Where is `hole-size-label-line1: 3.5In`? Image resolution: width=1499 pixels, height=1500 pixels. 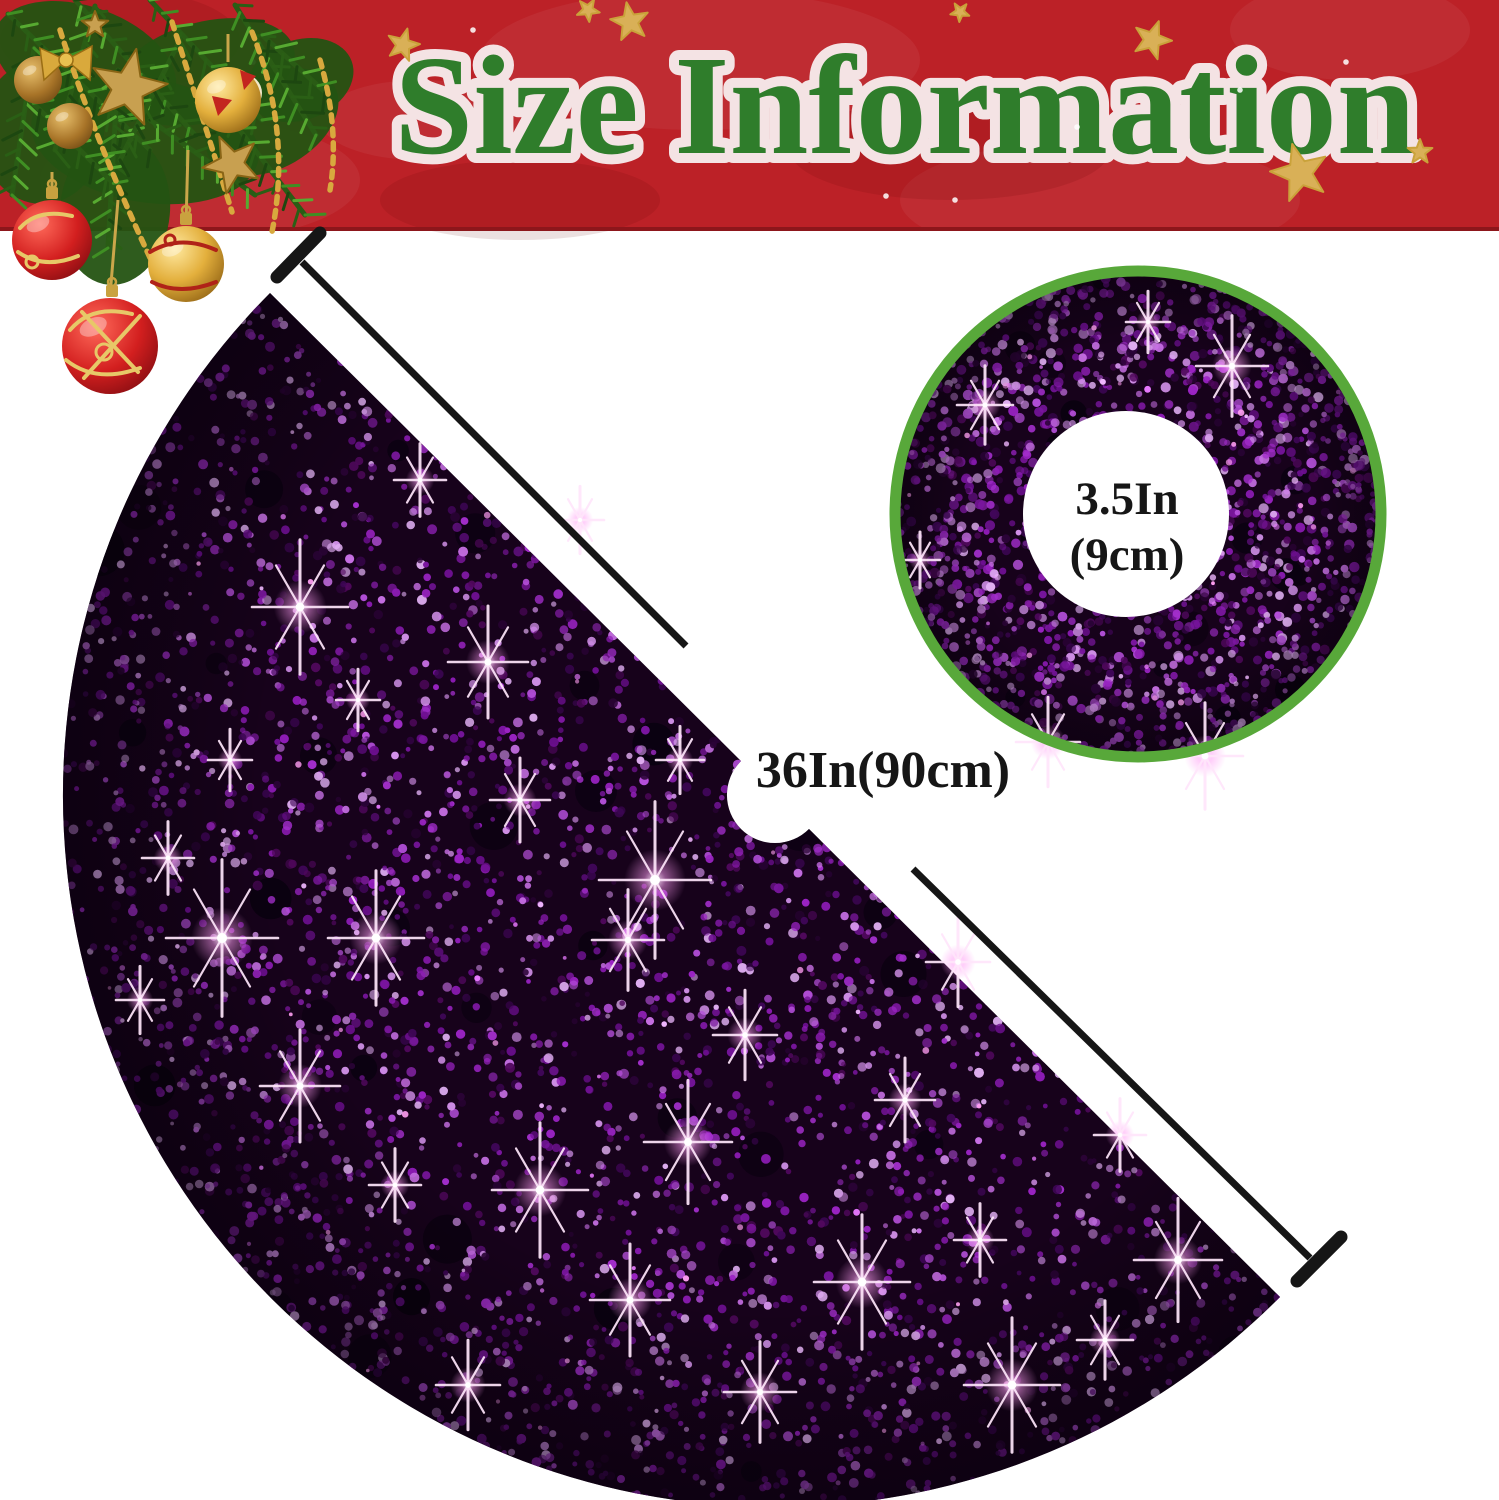 hole-size-label-line1: 3.5In is located at coordinates (1126, 499).